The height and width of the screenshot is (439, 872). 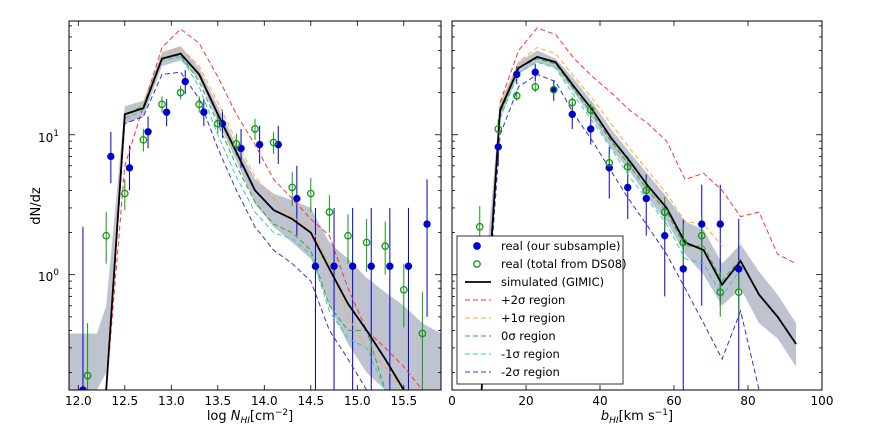 What do you see at coordinates (747, 401) in the screenshot?
I see `xtick-label: 80` at bounding box center [747, 401].